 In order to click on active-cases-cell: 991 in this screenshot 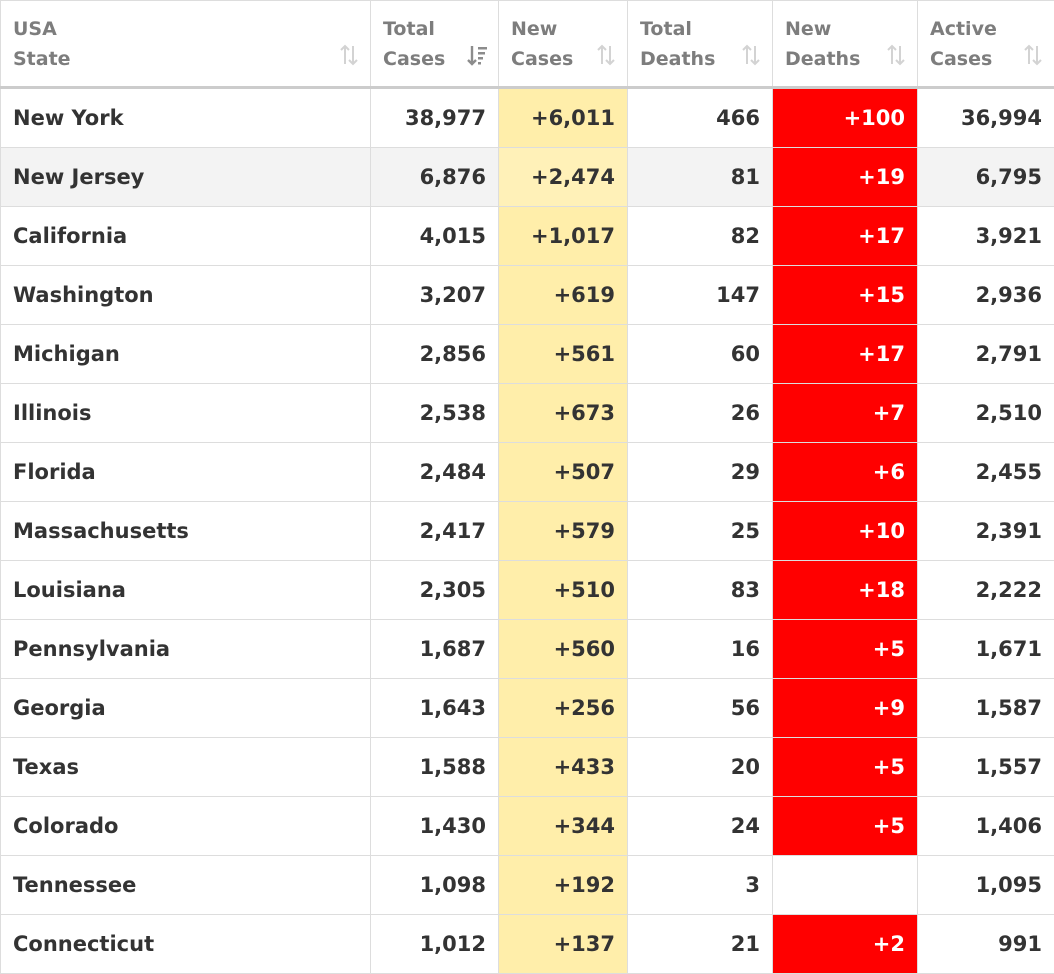, I will do `click(986, 944)`.